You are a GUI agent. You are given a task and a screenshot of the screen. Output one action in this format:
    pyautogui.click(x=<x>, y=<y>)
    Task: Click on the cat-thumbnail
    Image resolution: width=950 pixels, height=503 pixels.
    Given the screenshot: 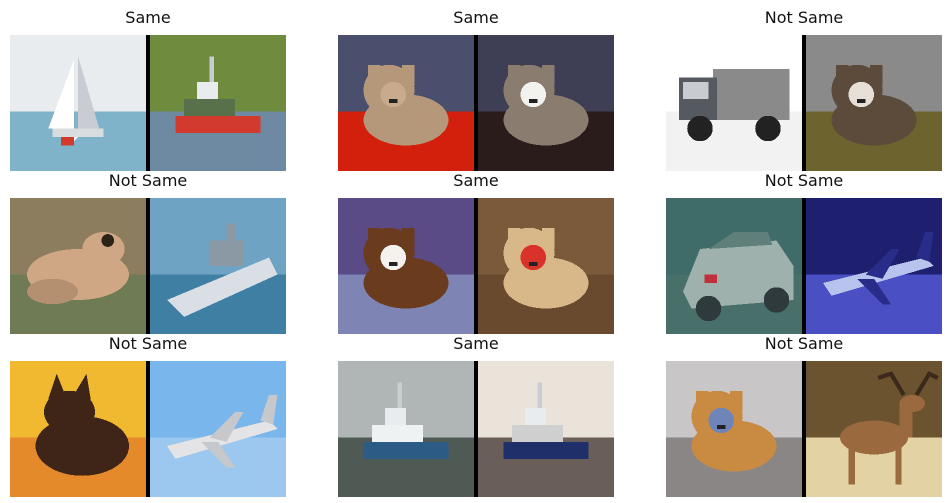 What is the action you would take?
    pyautogui.click(x=78, y=429)
    